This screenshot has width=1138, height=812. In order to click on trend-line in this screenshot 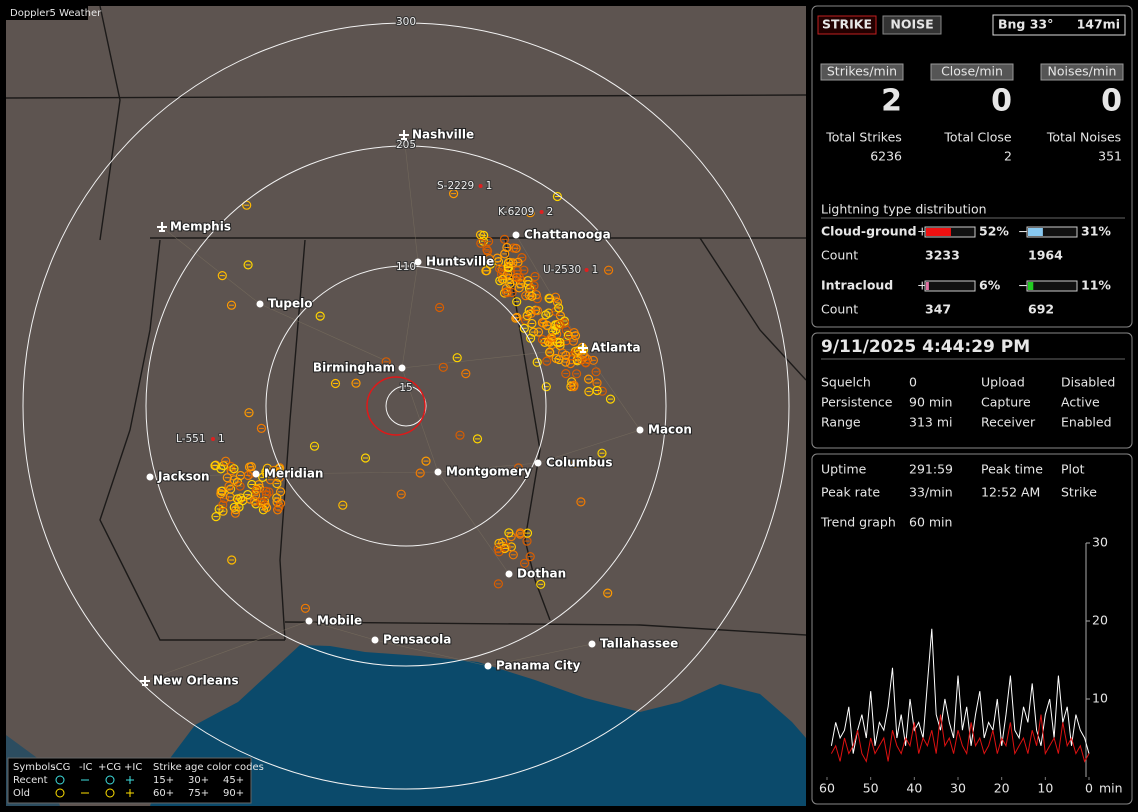, I will do `click(960, 691)`.